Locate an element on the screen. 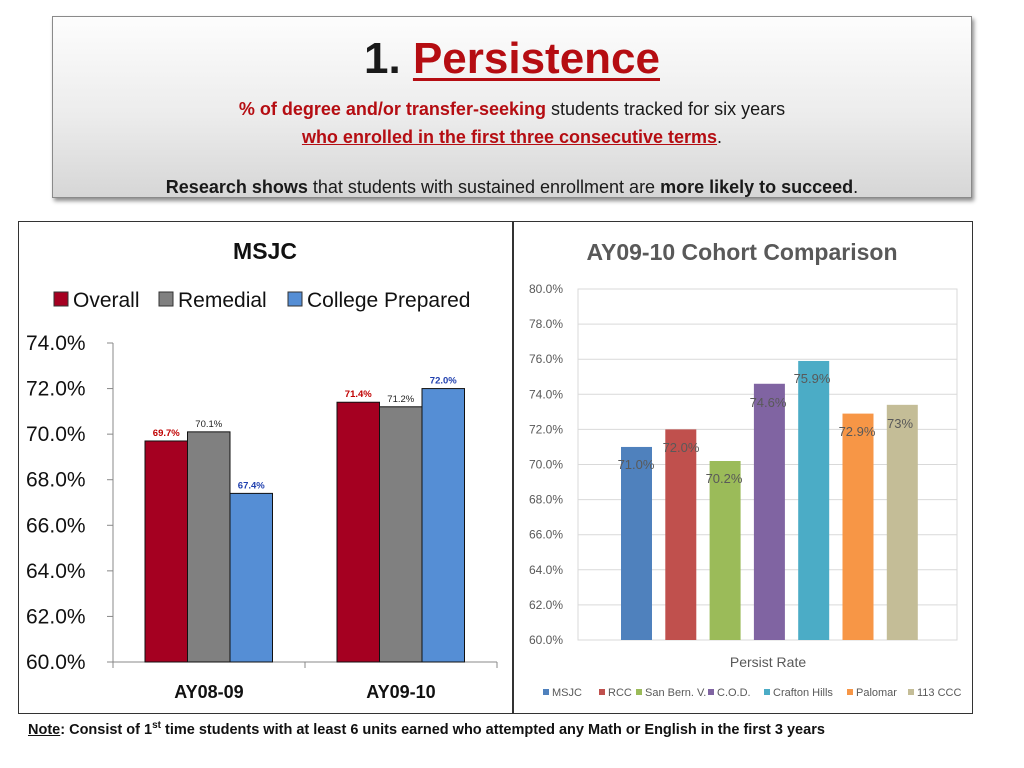  legend-label-overall: Overall is located at coordinates (106, 300).